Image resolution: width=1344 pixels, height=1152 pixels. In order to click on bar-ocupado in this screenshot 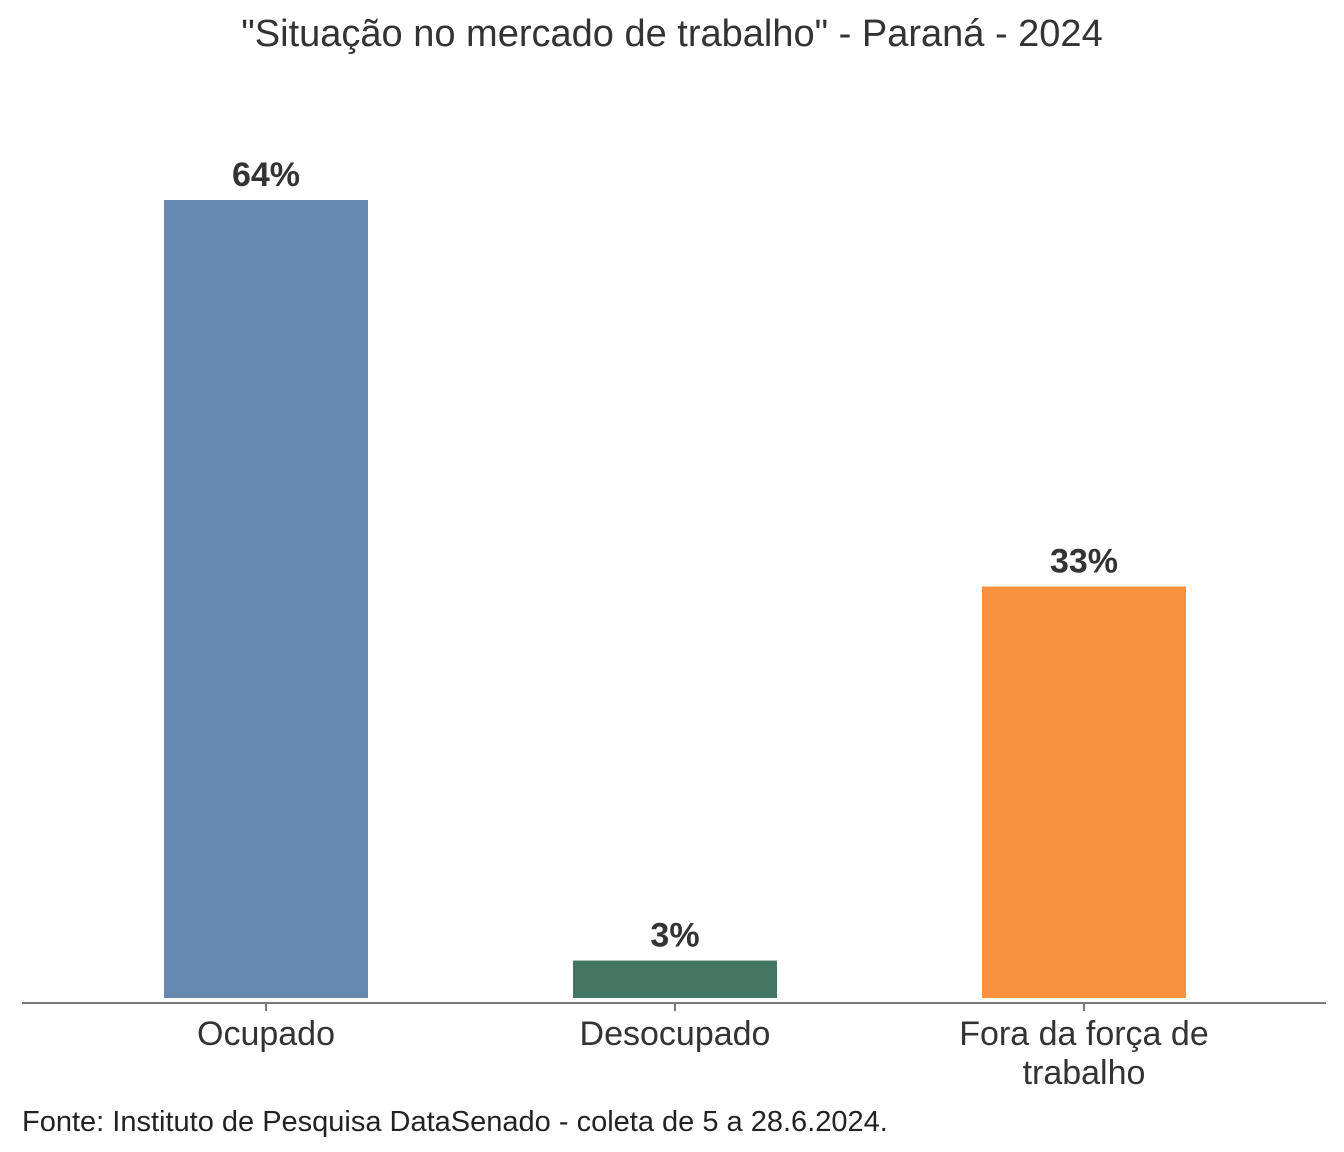, I will do `click(266, 599)`.